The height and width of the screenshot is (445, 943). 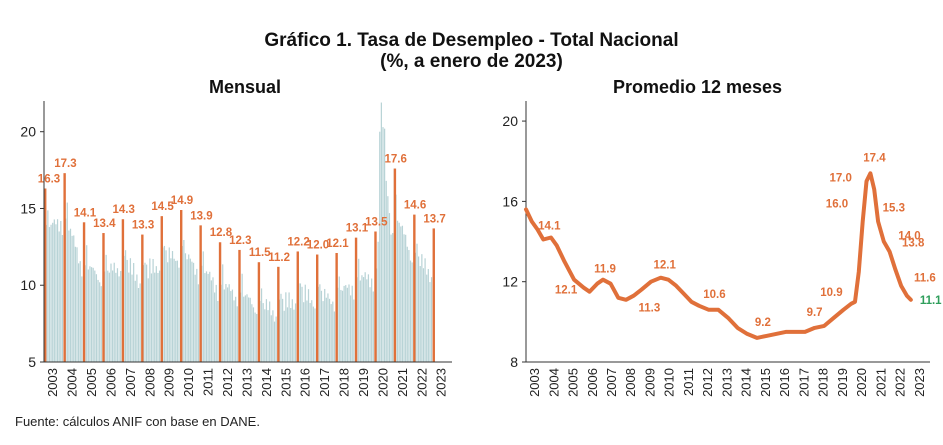 I want to click on data-label: 9.2, so click(x=763, y=323).